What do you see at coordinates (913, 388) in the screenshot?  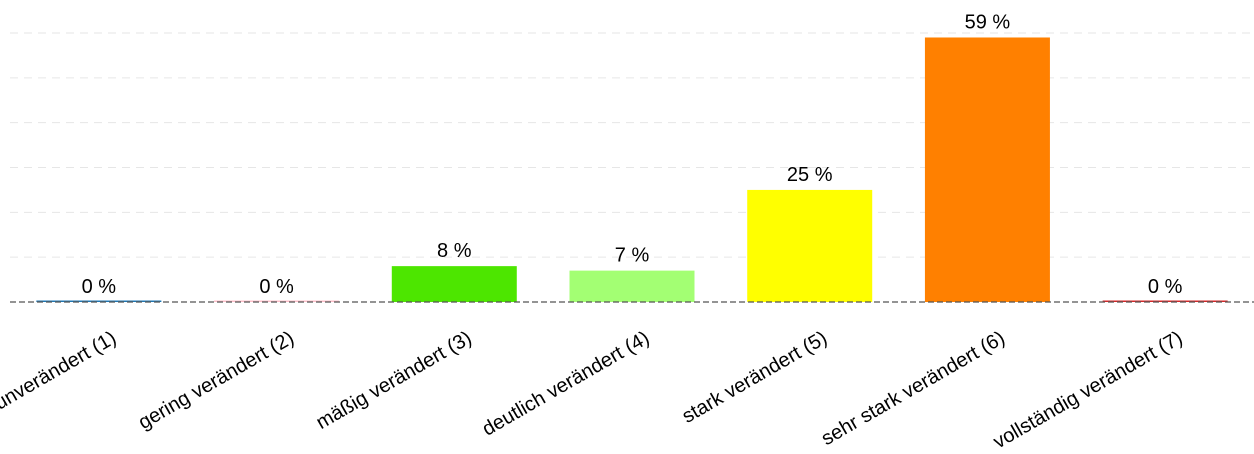 I see `x-tick-label: sehr stark verändert (6)` at bounding box center [913, 388].